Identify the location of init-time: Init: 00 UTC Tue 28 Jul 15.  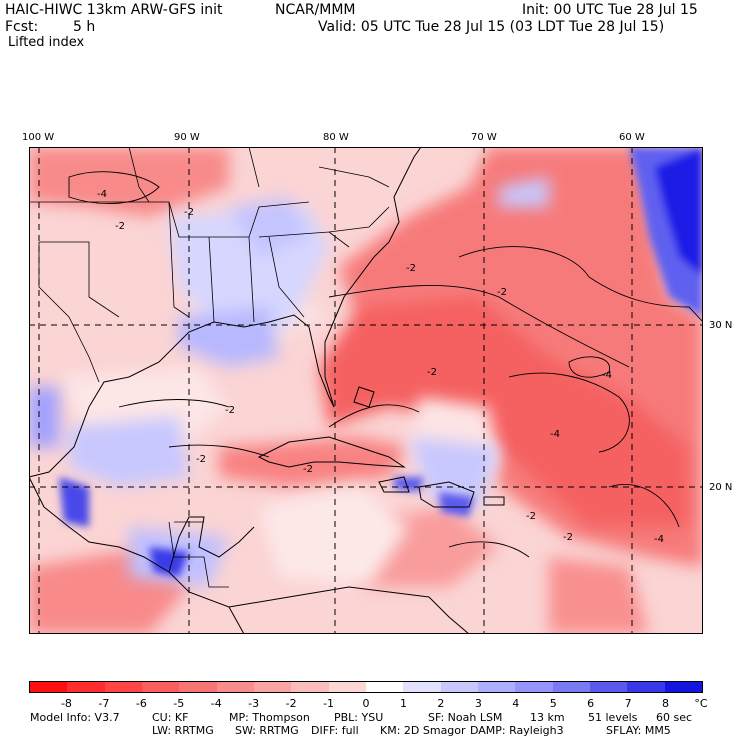
(610, 10).